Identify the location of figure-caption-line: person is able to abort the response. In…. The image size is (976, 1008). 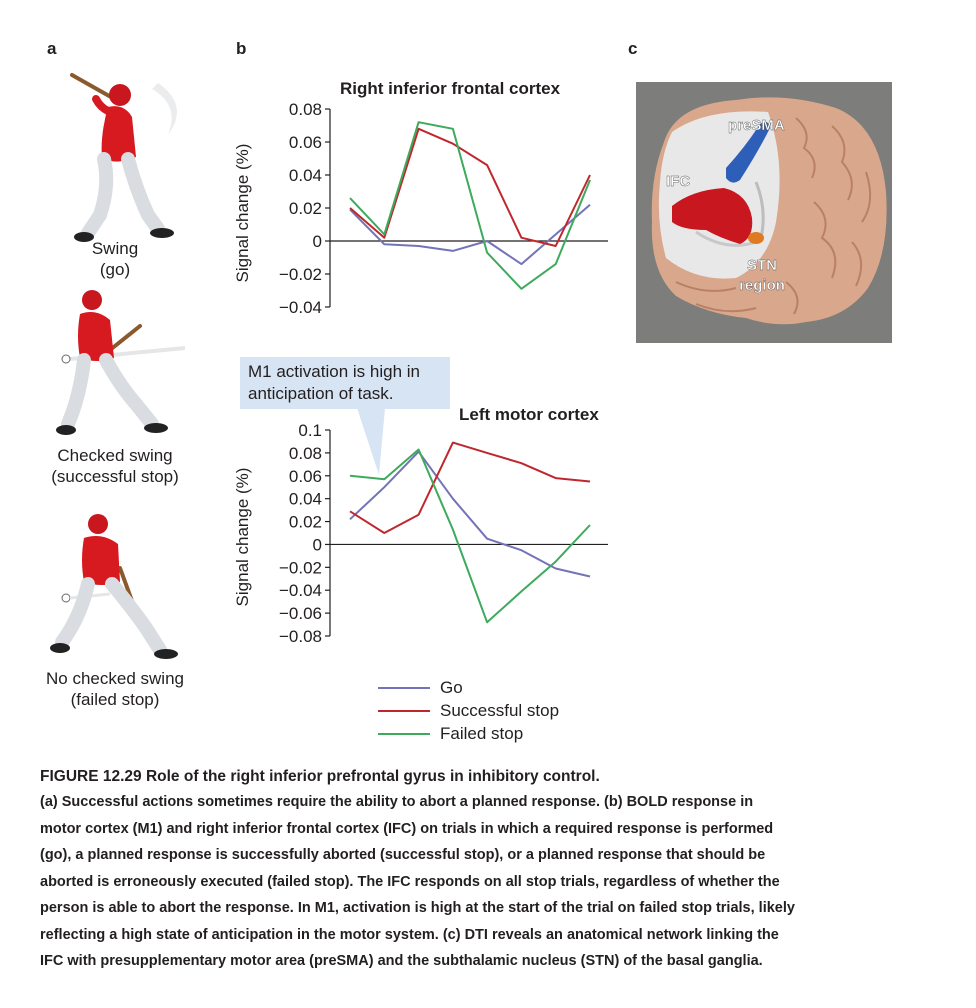
(417, 908).